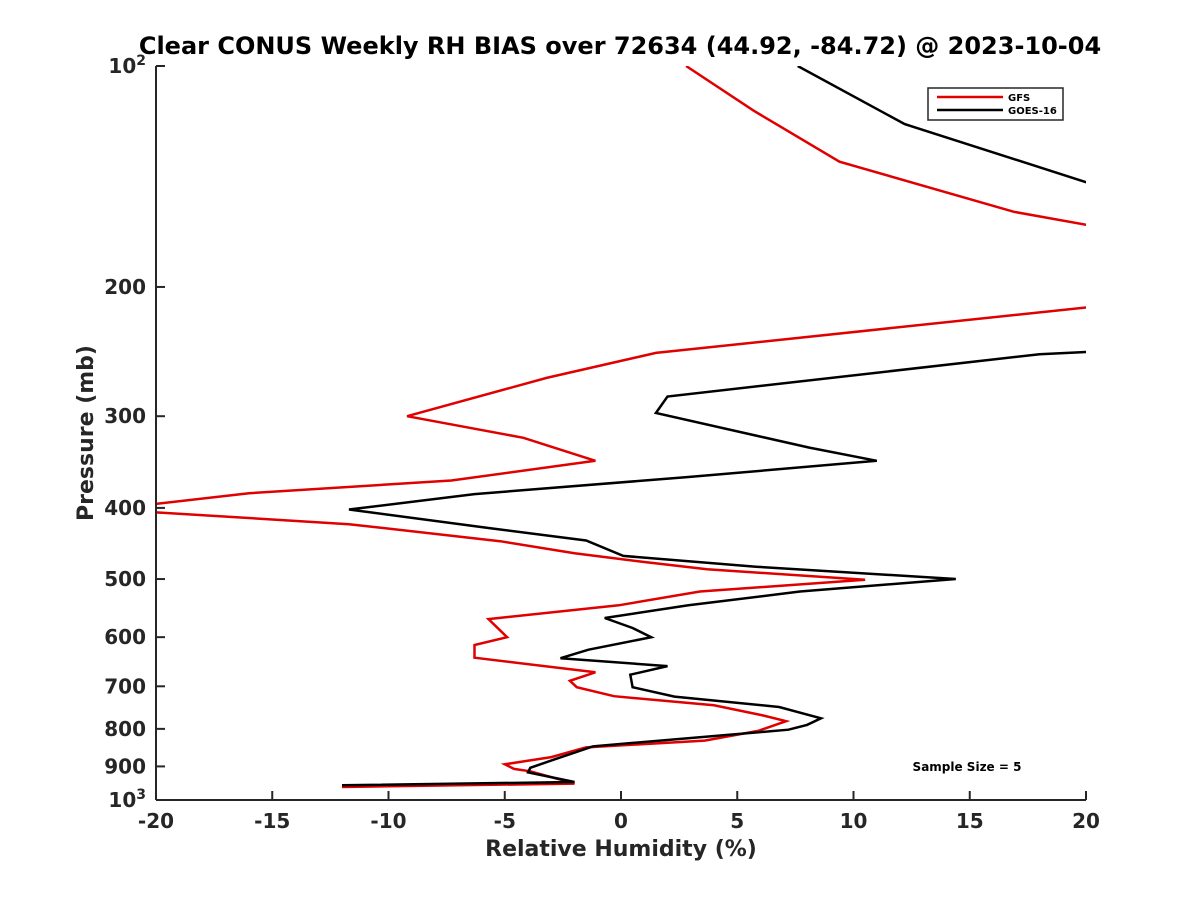 Image resolution: width=1200 pixels, height=900 pixels. I want to click on y-axis-label: Pressure (mb), so click(86, 433).